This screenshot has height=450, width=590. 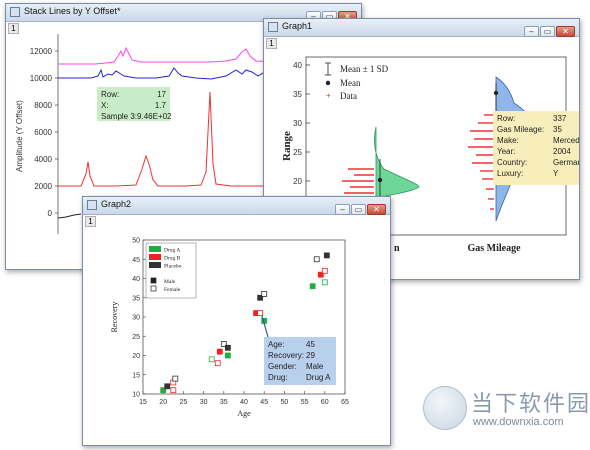 What do you see at coordinates (136, 241) in the screenshot?
I see `y-tick-label: 50` at bounding box center [136, 241].